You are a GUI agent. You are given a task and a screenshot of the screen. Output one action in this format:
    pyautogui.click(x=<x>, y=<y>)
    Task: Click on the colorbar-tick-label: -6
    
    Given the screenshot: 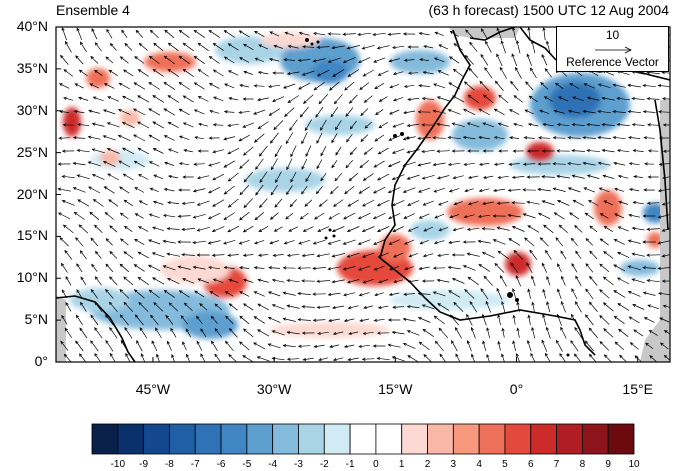 What is the action you would take?
    pyautogui.click(x=221, y=464)
    